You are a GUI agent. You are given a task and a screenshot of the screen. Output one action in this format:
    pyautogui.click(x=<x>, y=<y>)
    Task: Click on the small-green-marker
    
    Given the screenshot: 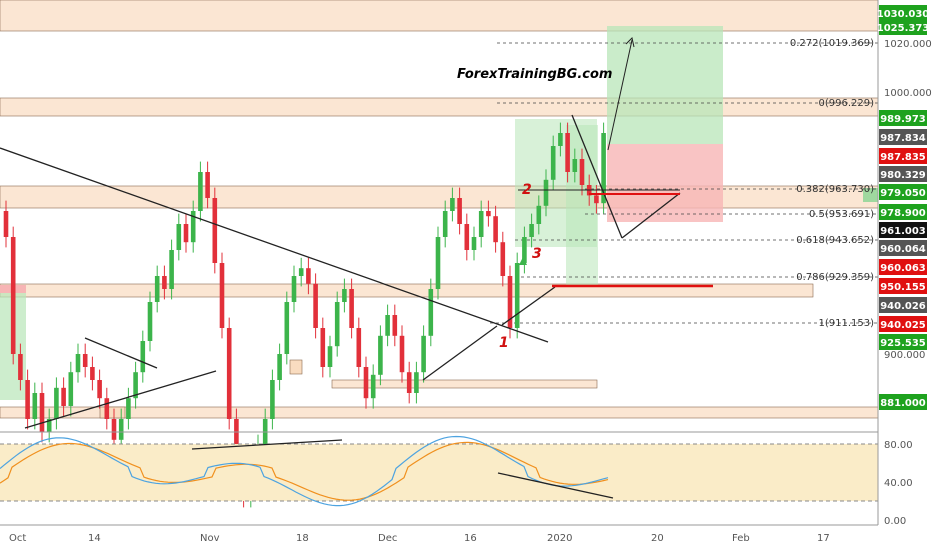 What is the action you would take?
    pyautogui.click(x=870, y=195)
    